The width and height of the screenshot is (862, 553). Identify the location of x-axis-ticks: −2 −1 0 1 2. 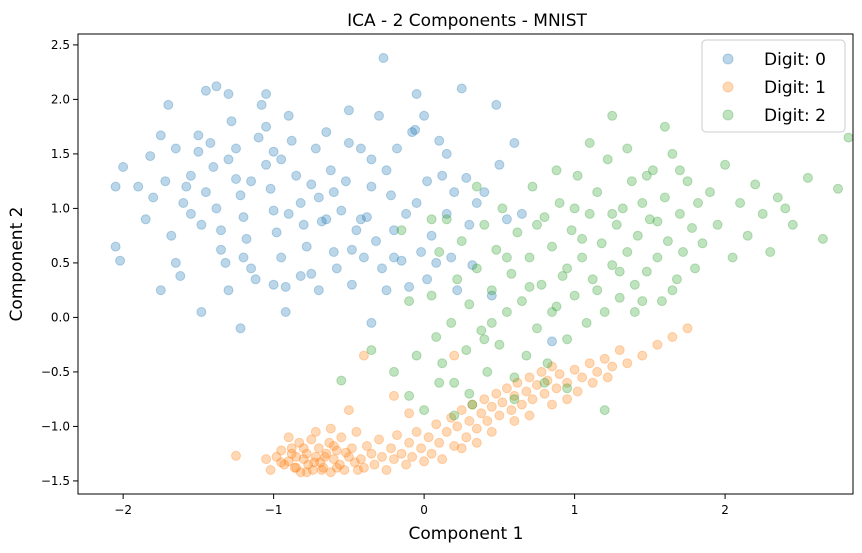
(421, 505).